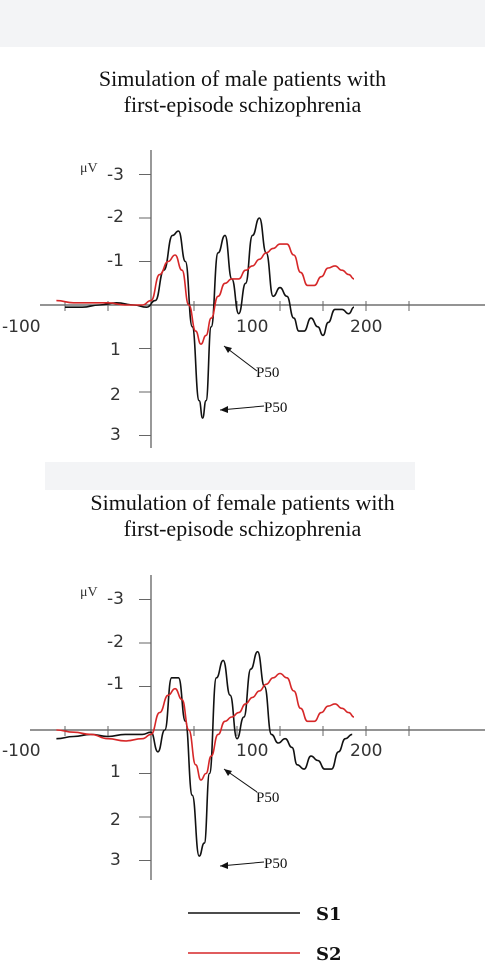 Image resolution: width=485 pixels, height=974 pixels. What do you see at coordinates (242, 23) in the screenshot?
I see `top-band` at bounding box center [242, 23].